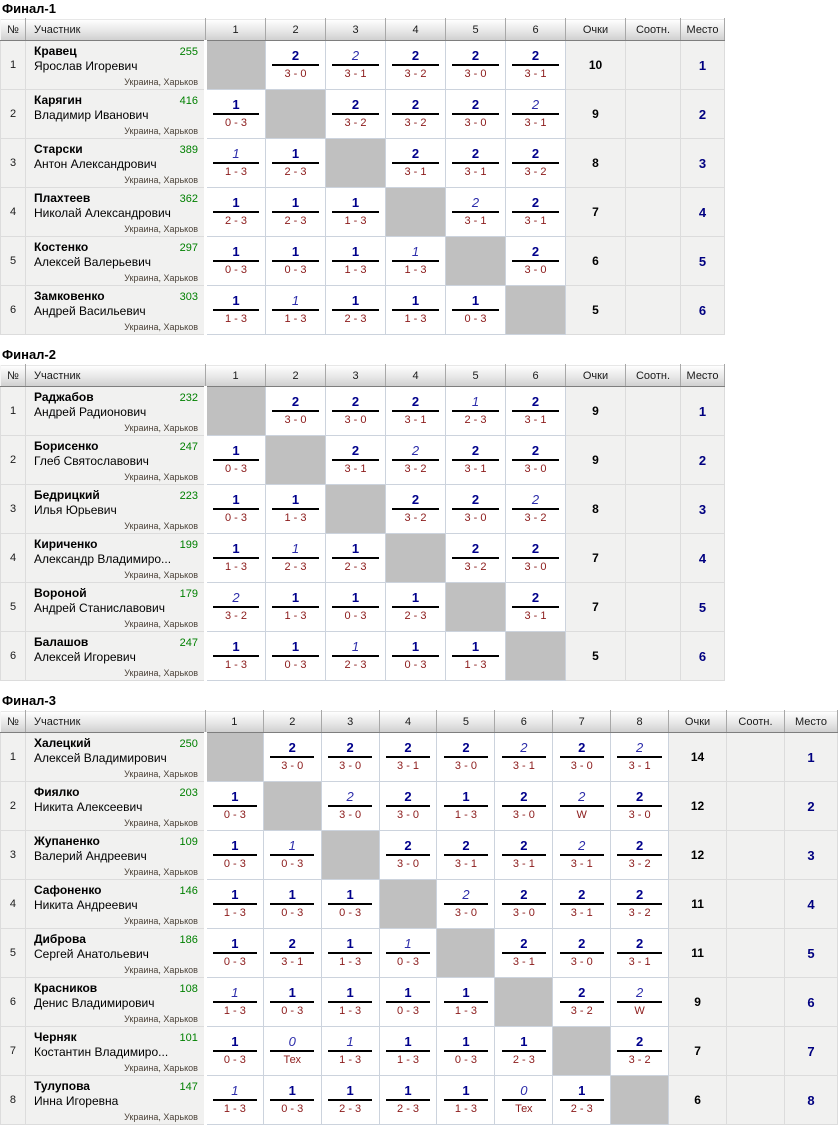 Image resolution: width=838 pixels, height=1135 pixels. Describe the element at coordinates (595, 65) in the screenshot. I see `points-cell: 10` at that location.